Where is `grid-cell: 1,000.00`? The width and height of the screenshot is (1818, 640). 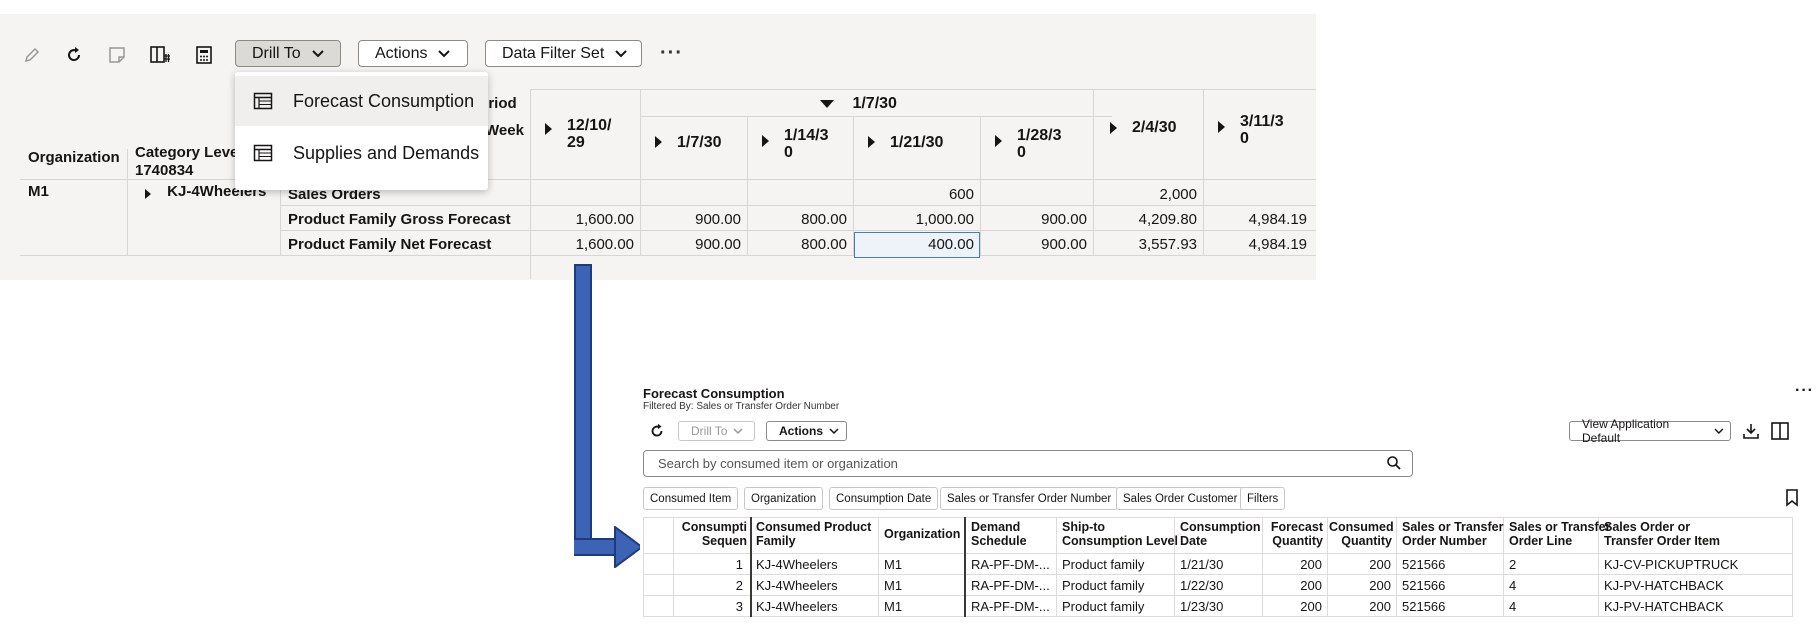 grid-cell: 1,000.00 is located at coordinates (944, 219).